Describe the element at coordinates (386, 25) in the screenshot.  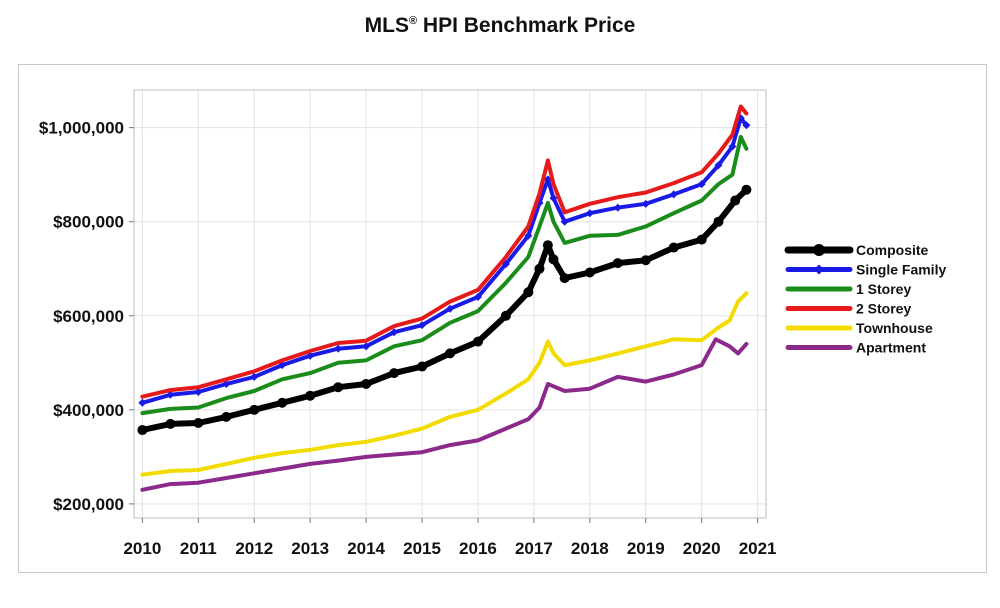
I see `title-main: MLS` at that location.